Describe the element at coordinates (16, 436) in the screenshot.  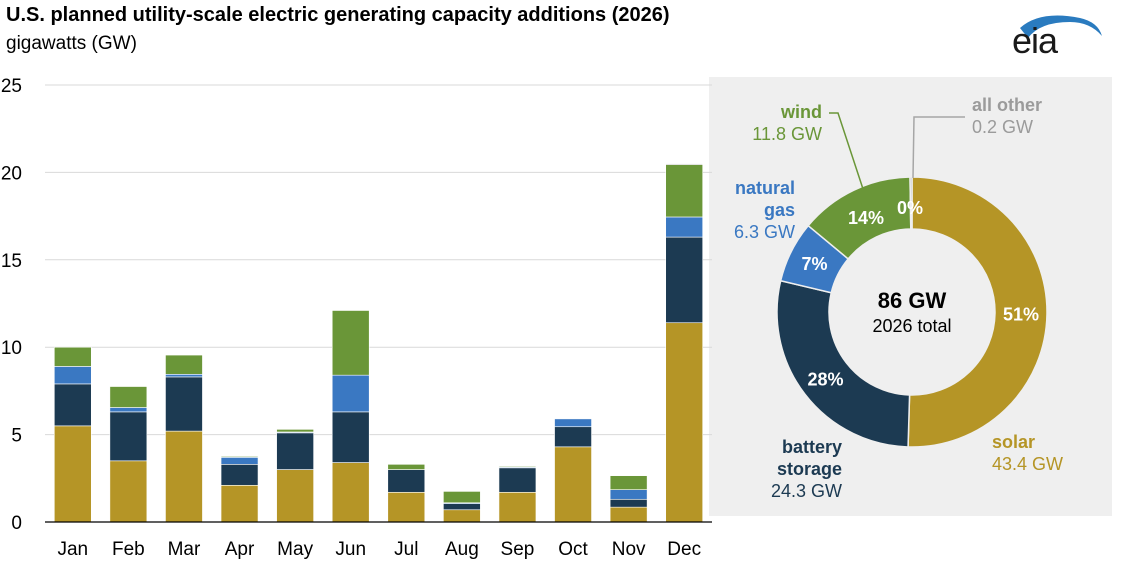
I see `y-tick-label: 5` at that location.